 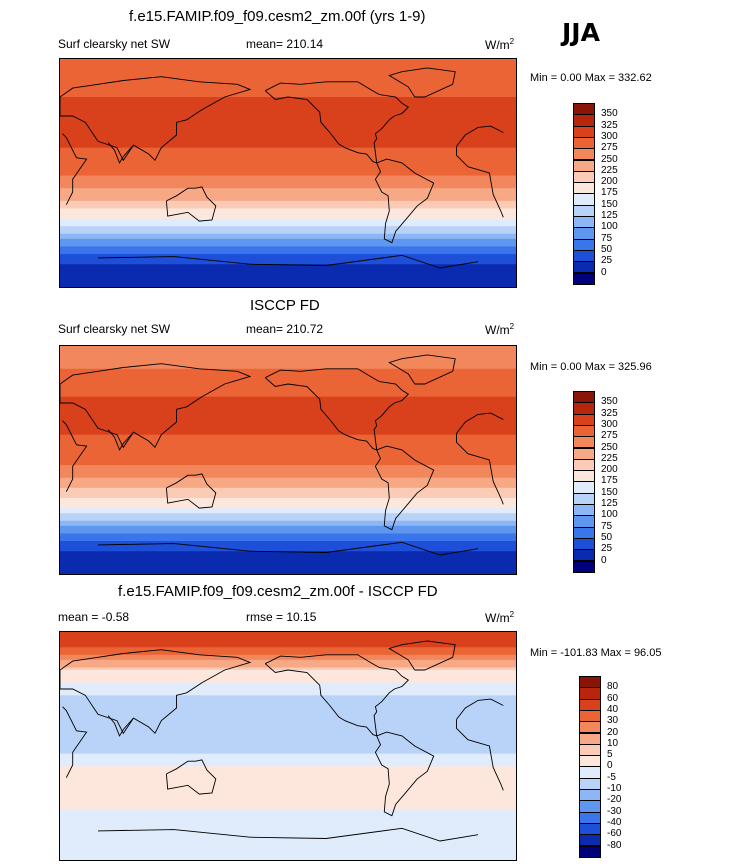 What do you see at coordinates (500, 617) in the screenshot?
I see `panel-3-units: W/m2` at bounding box center [500, 617].